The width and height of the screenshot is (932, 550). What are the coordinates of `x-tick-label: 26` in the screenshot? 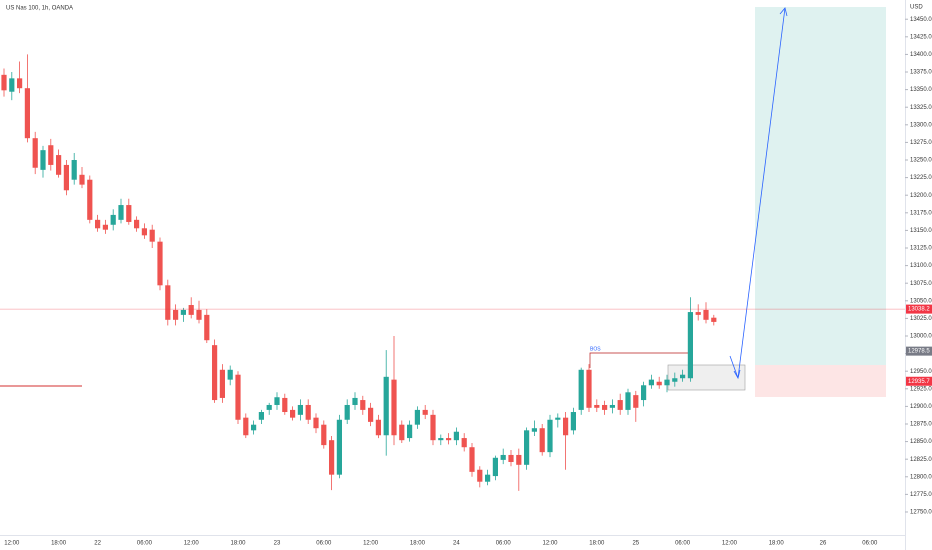 It's located at (823, 544).